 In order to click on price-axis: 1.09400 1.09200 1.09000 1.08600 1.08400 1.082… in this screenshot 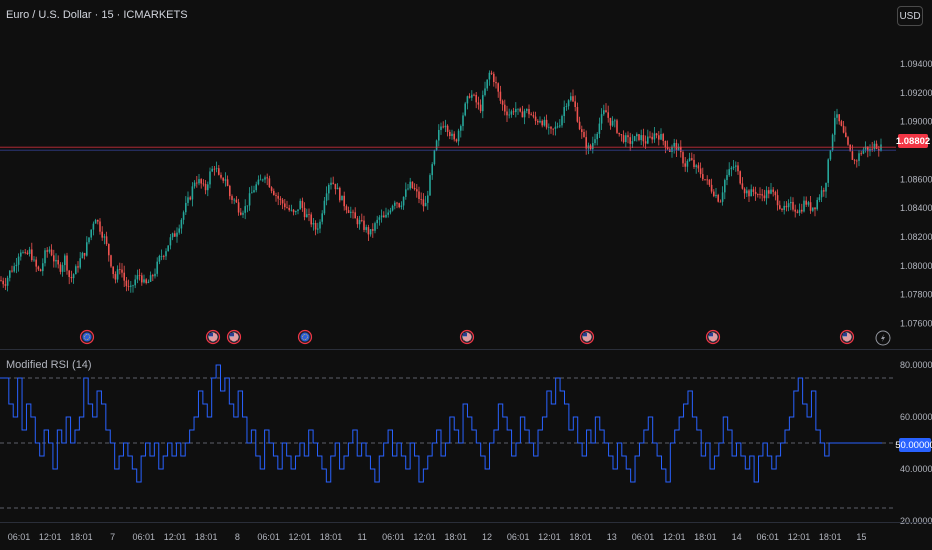, I will do `click(916, 193)`.